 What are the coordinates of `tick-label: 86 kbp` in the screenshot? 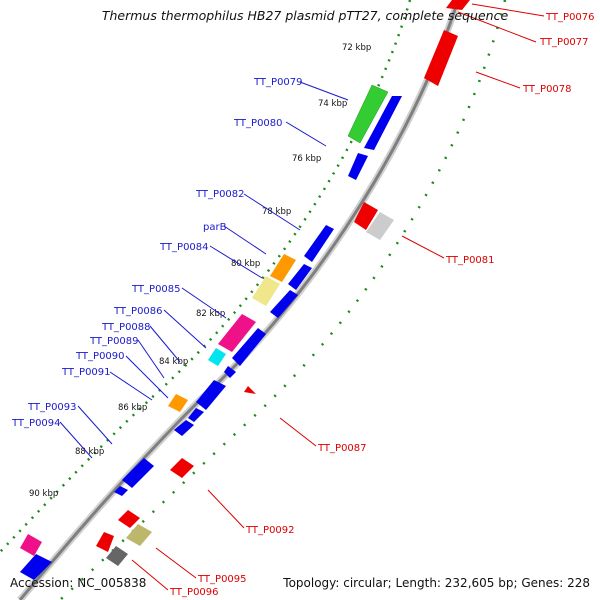 It's located at (132, 408).